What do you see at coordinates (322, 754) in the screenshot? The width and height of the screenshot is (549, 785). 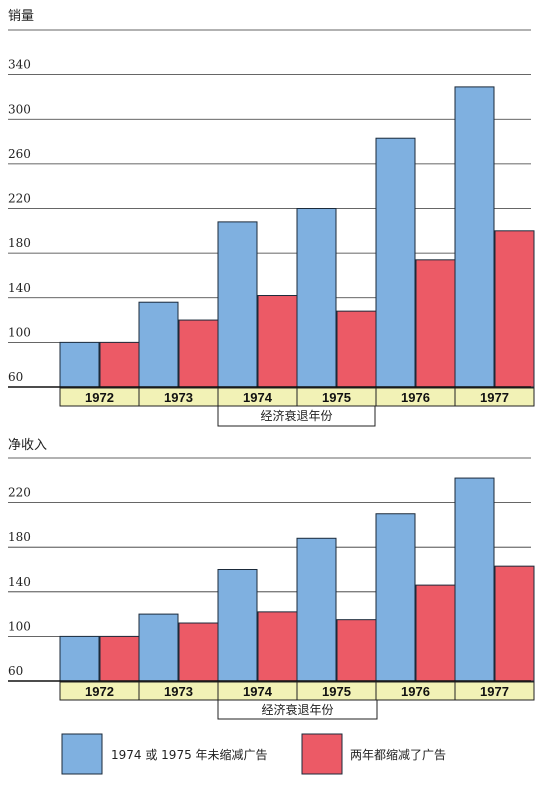 I see `legend-swatch-red` at bounding box center [322, 754].